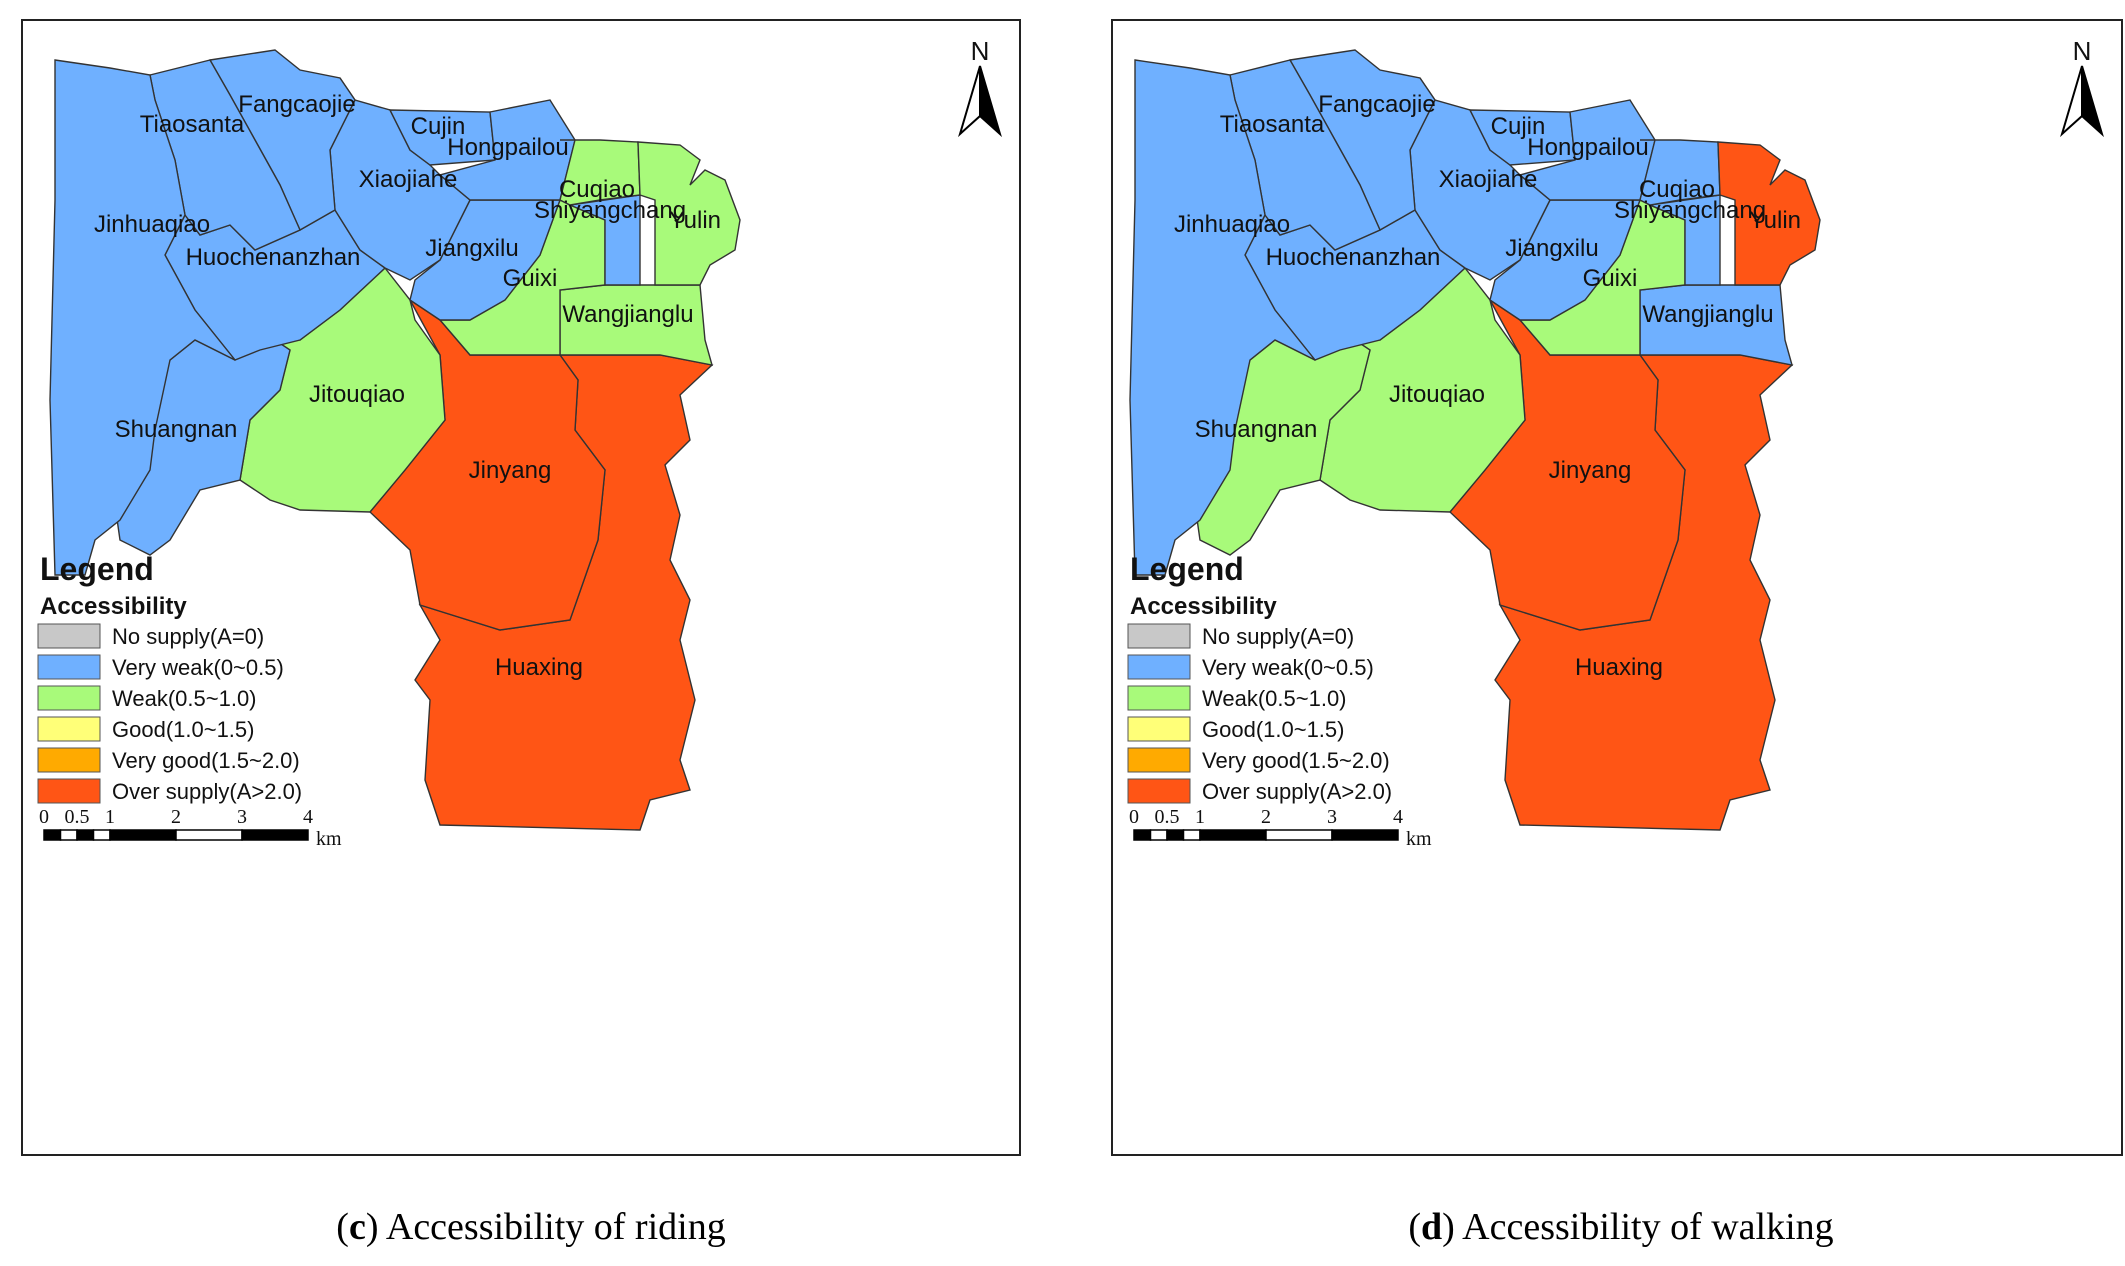  What do you see at coordinates (1297, 791) in the screenshot?
I see `legend-label-over_supply: Over supply(A>2.0)` at bounding box center [1297, 791].